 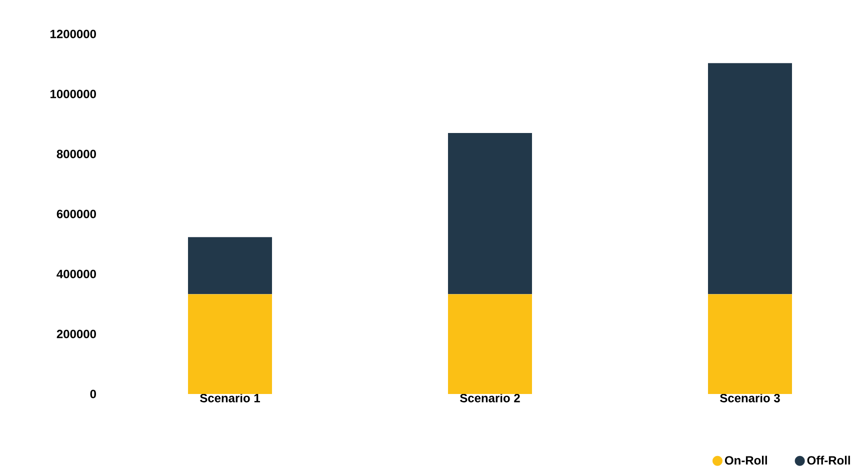 I want to click on x-tick-label: Scenario 3, so click(x=750, y=398).